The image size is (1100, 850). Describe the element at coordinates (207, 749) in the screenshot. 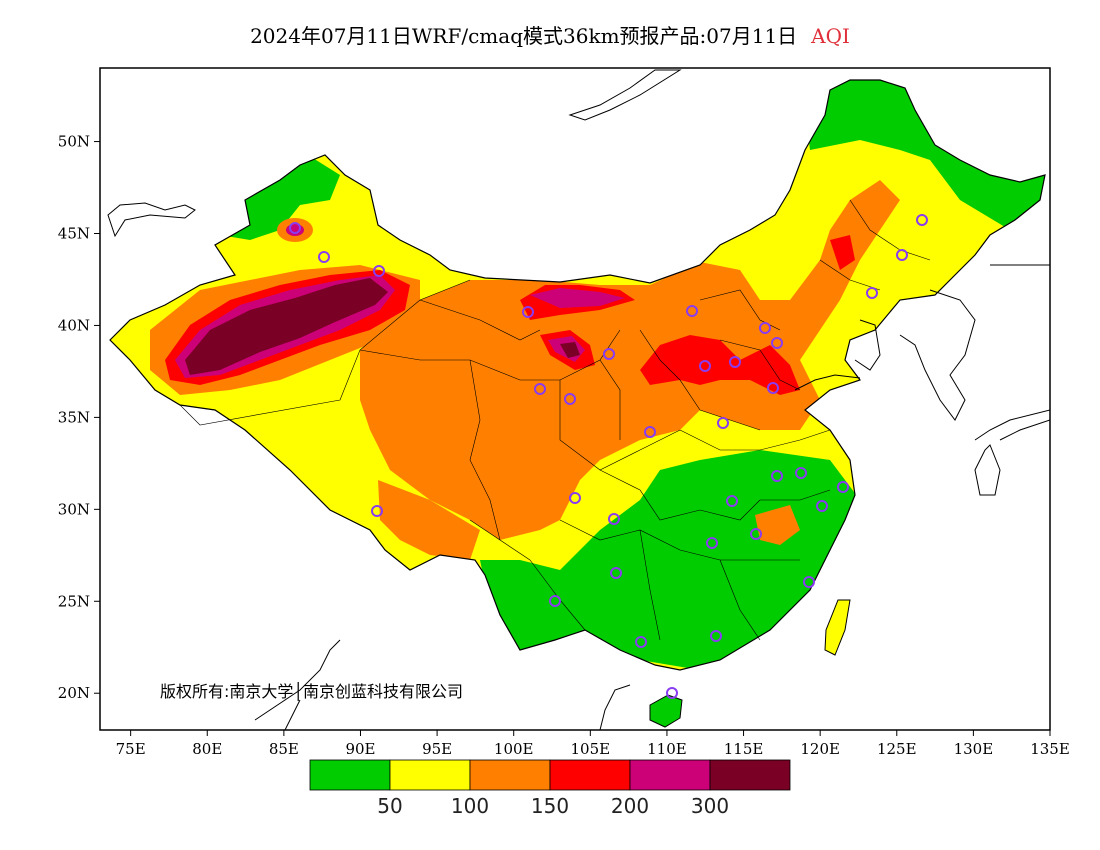

I see `x-tick-label: 80E` at that location.